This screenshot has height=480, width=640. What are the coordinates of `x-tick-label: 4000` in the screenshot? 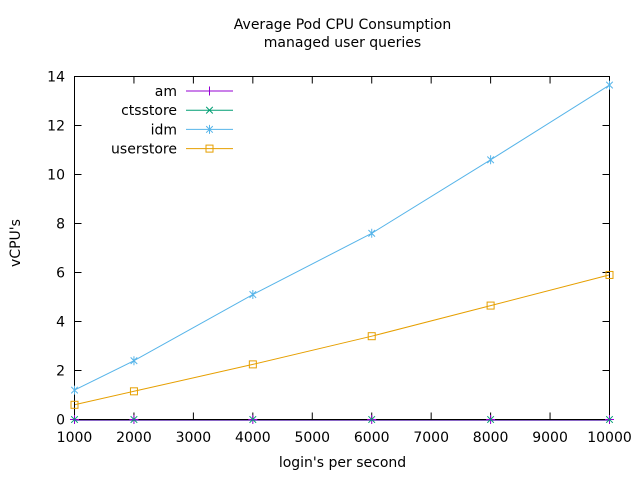 It's located at (253, 438).